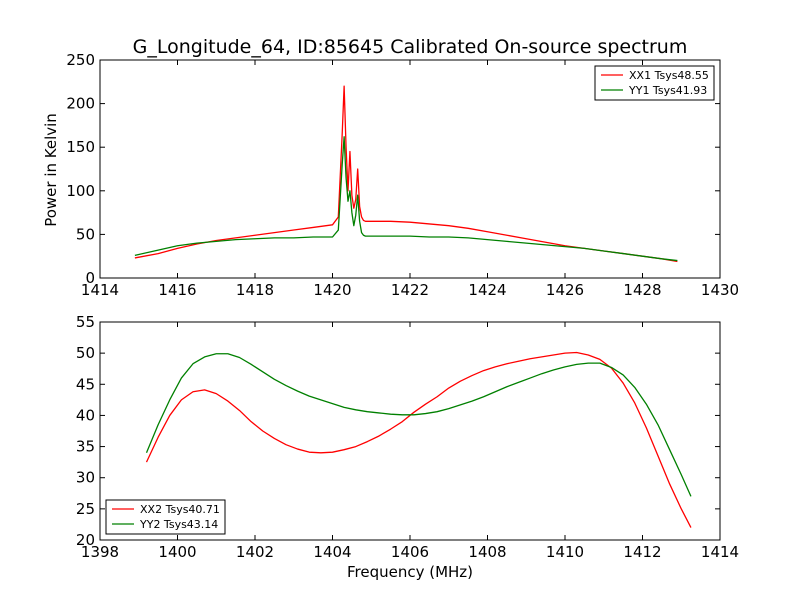  What do you see at coordinates (332, 552) in the screenshot?
I see `x-tick-label: 1404` at bounding box center [332, 552].